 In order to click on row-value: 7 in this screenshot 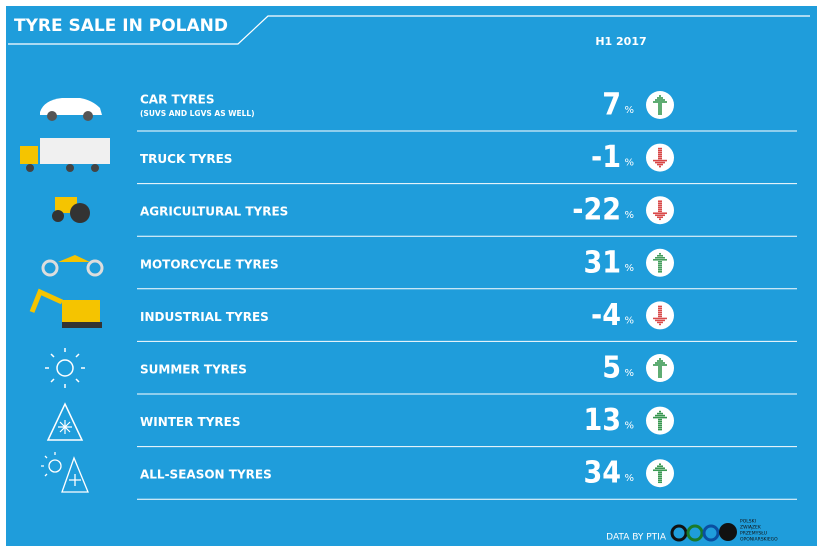, I will do `click(611, 105)`.